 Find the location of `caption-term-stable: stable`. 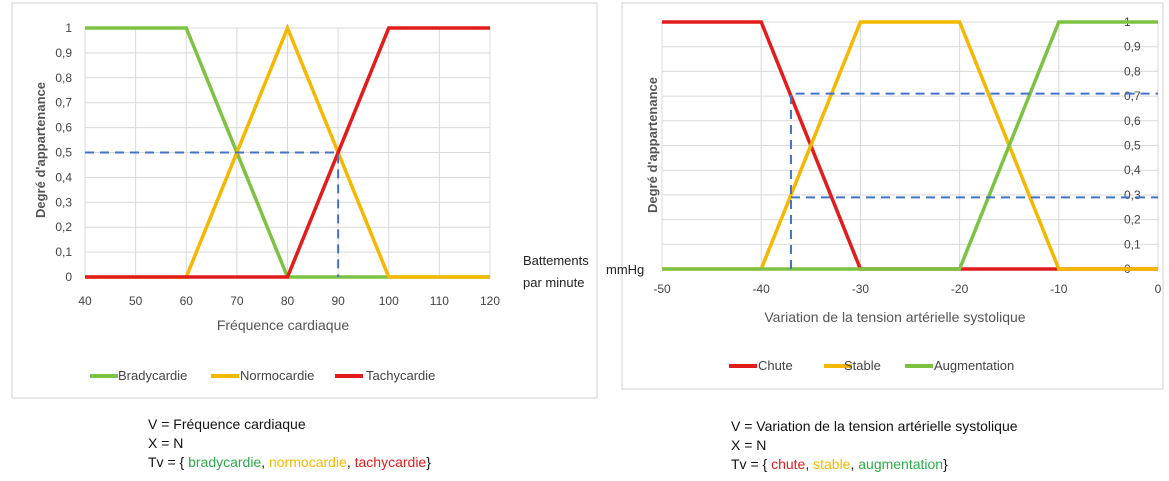

caption-term-stable: stable is located at coordinates (832, 464).